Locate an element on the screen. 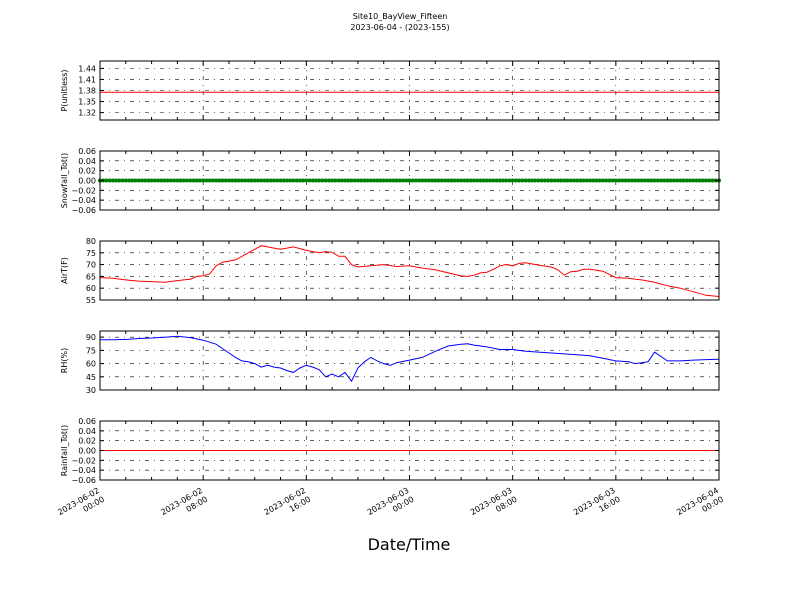  y-tick-label: 1.44 is located at coordinates (87, 68).